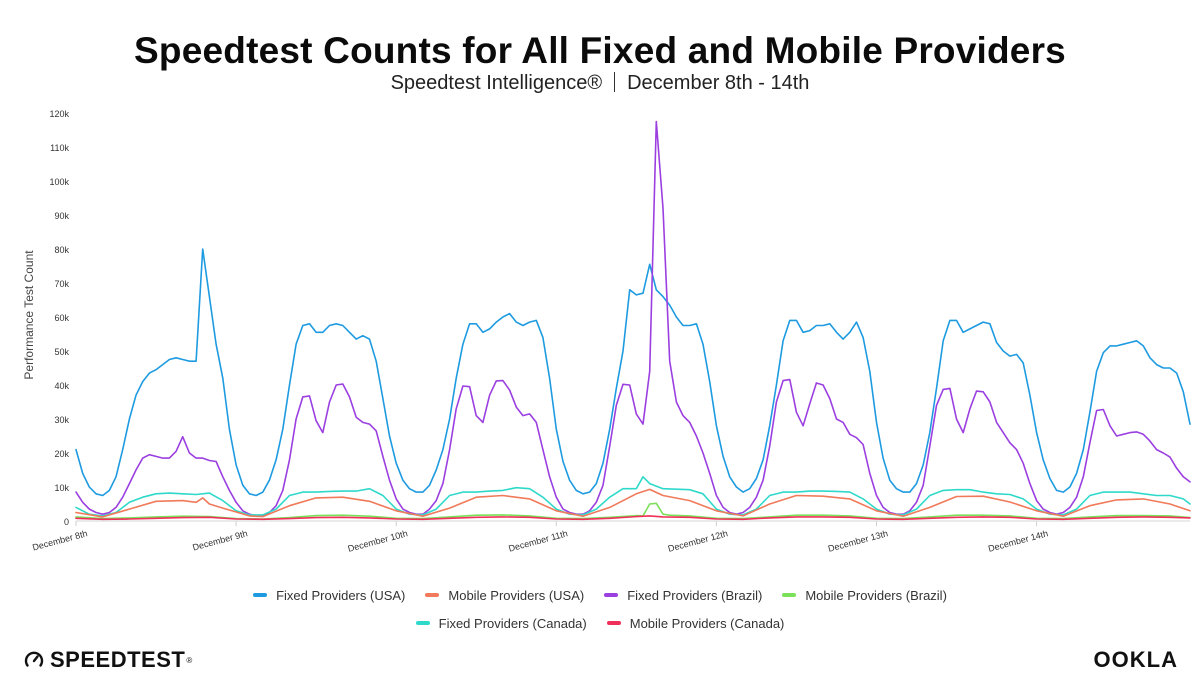 The height and width of the screenshot is (700, 1200). What do you see at coordinates (858, 541) in the screenshot?
I see `x-tick-label: December 13th` at bounding box center [858, 541].